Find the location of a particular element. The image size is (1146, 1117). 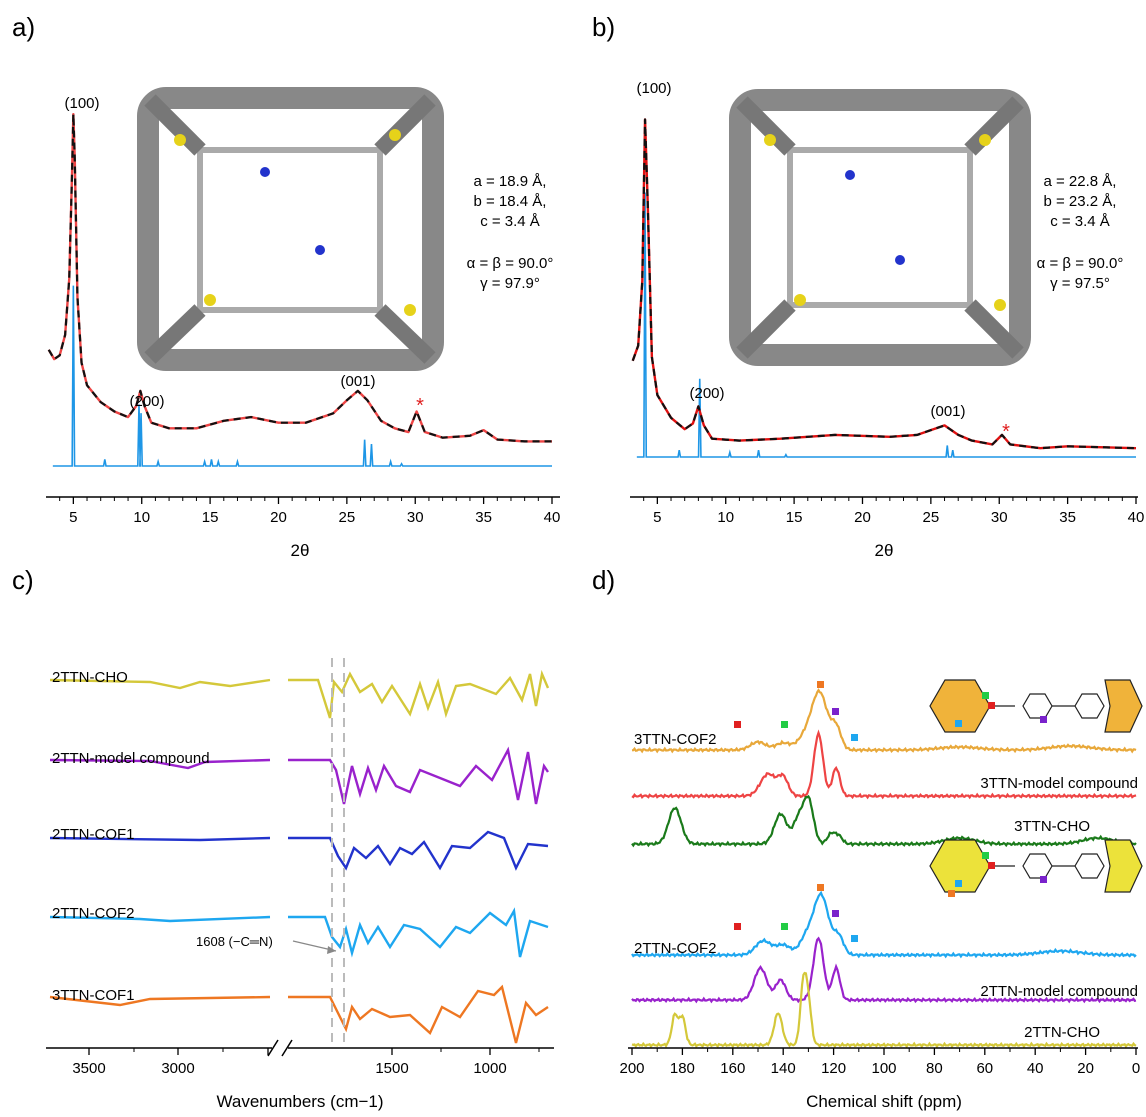

panel-label-b: b) is located at coordinates (604, 27).